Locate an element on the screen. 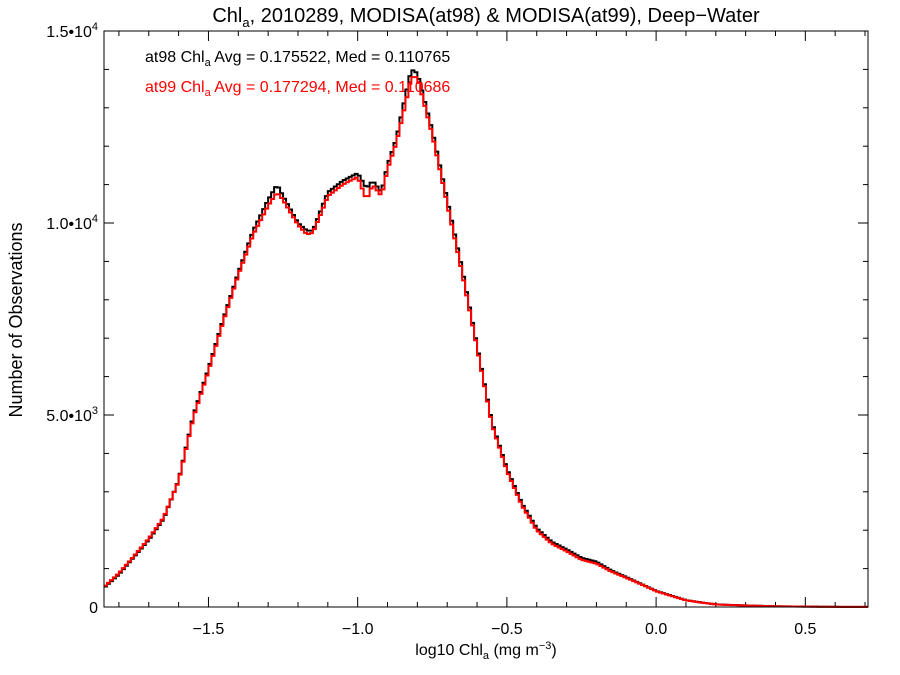  x-tick-label: 0.5 is located at coordinates (805, 629).